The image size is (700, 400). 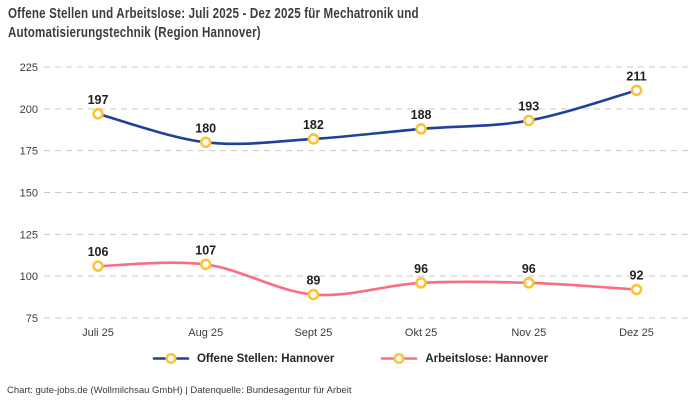 I want to click on y-tick-label: 100, so click(x=29, y=277).